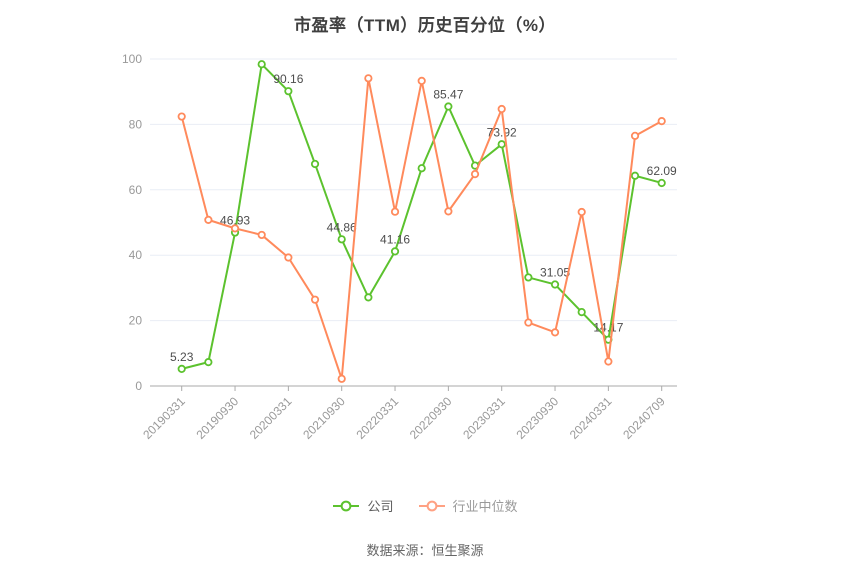 The image size is (850, 575). Describe the element at coordinates (484, 418) in the screenshot. I see `x-tick-label: 20230331` at that location.